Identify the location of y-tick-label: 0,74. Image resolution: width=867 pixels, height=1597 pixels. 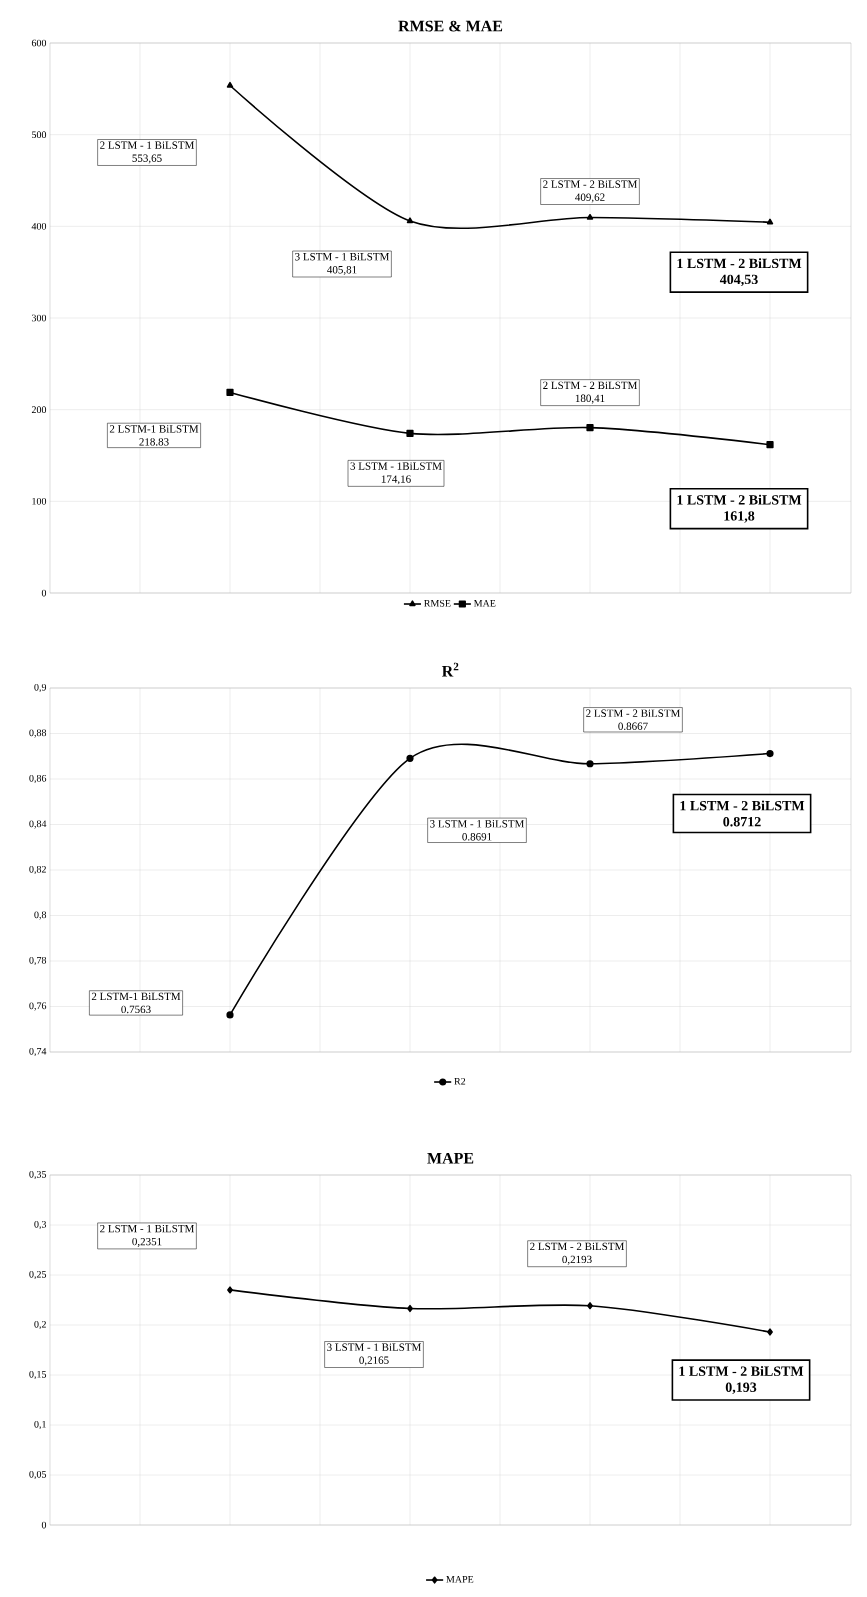
(38, 1052).